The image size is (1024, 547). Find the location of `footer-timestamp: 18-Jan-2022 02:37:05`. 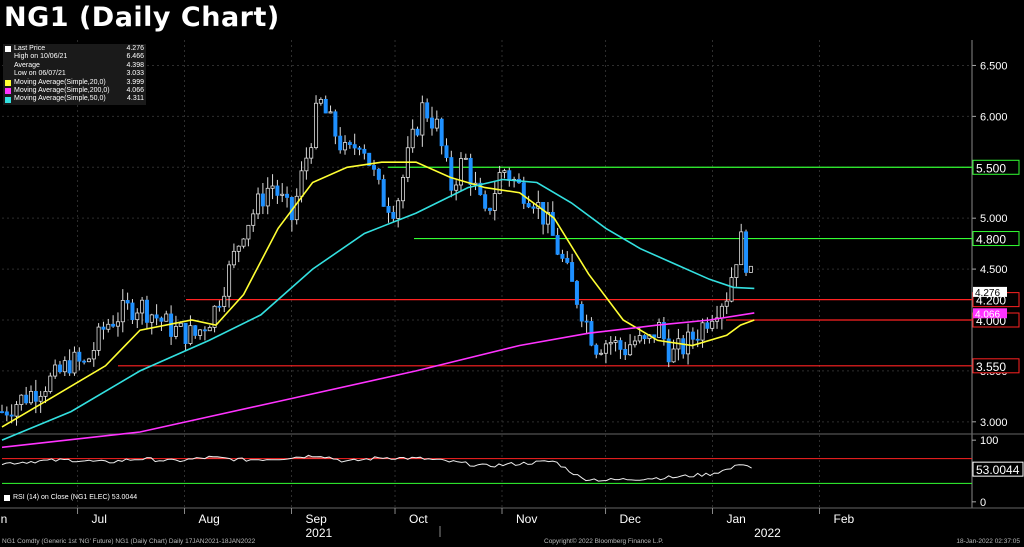

footer-timestamp: 18-Jan-2022 02:37:05 is located at coordinates (988, 541).